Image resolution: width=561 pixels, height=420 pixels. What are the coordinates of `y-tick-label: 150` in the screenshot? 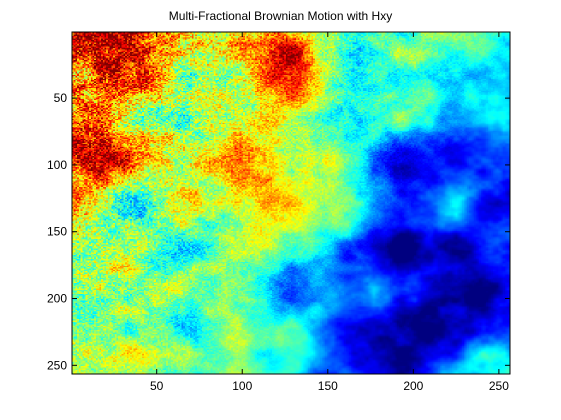 It's located at (57, 232).